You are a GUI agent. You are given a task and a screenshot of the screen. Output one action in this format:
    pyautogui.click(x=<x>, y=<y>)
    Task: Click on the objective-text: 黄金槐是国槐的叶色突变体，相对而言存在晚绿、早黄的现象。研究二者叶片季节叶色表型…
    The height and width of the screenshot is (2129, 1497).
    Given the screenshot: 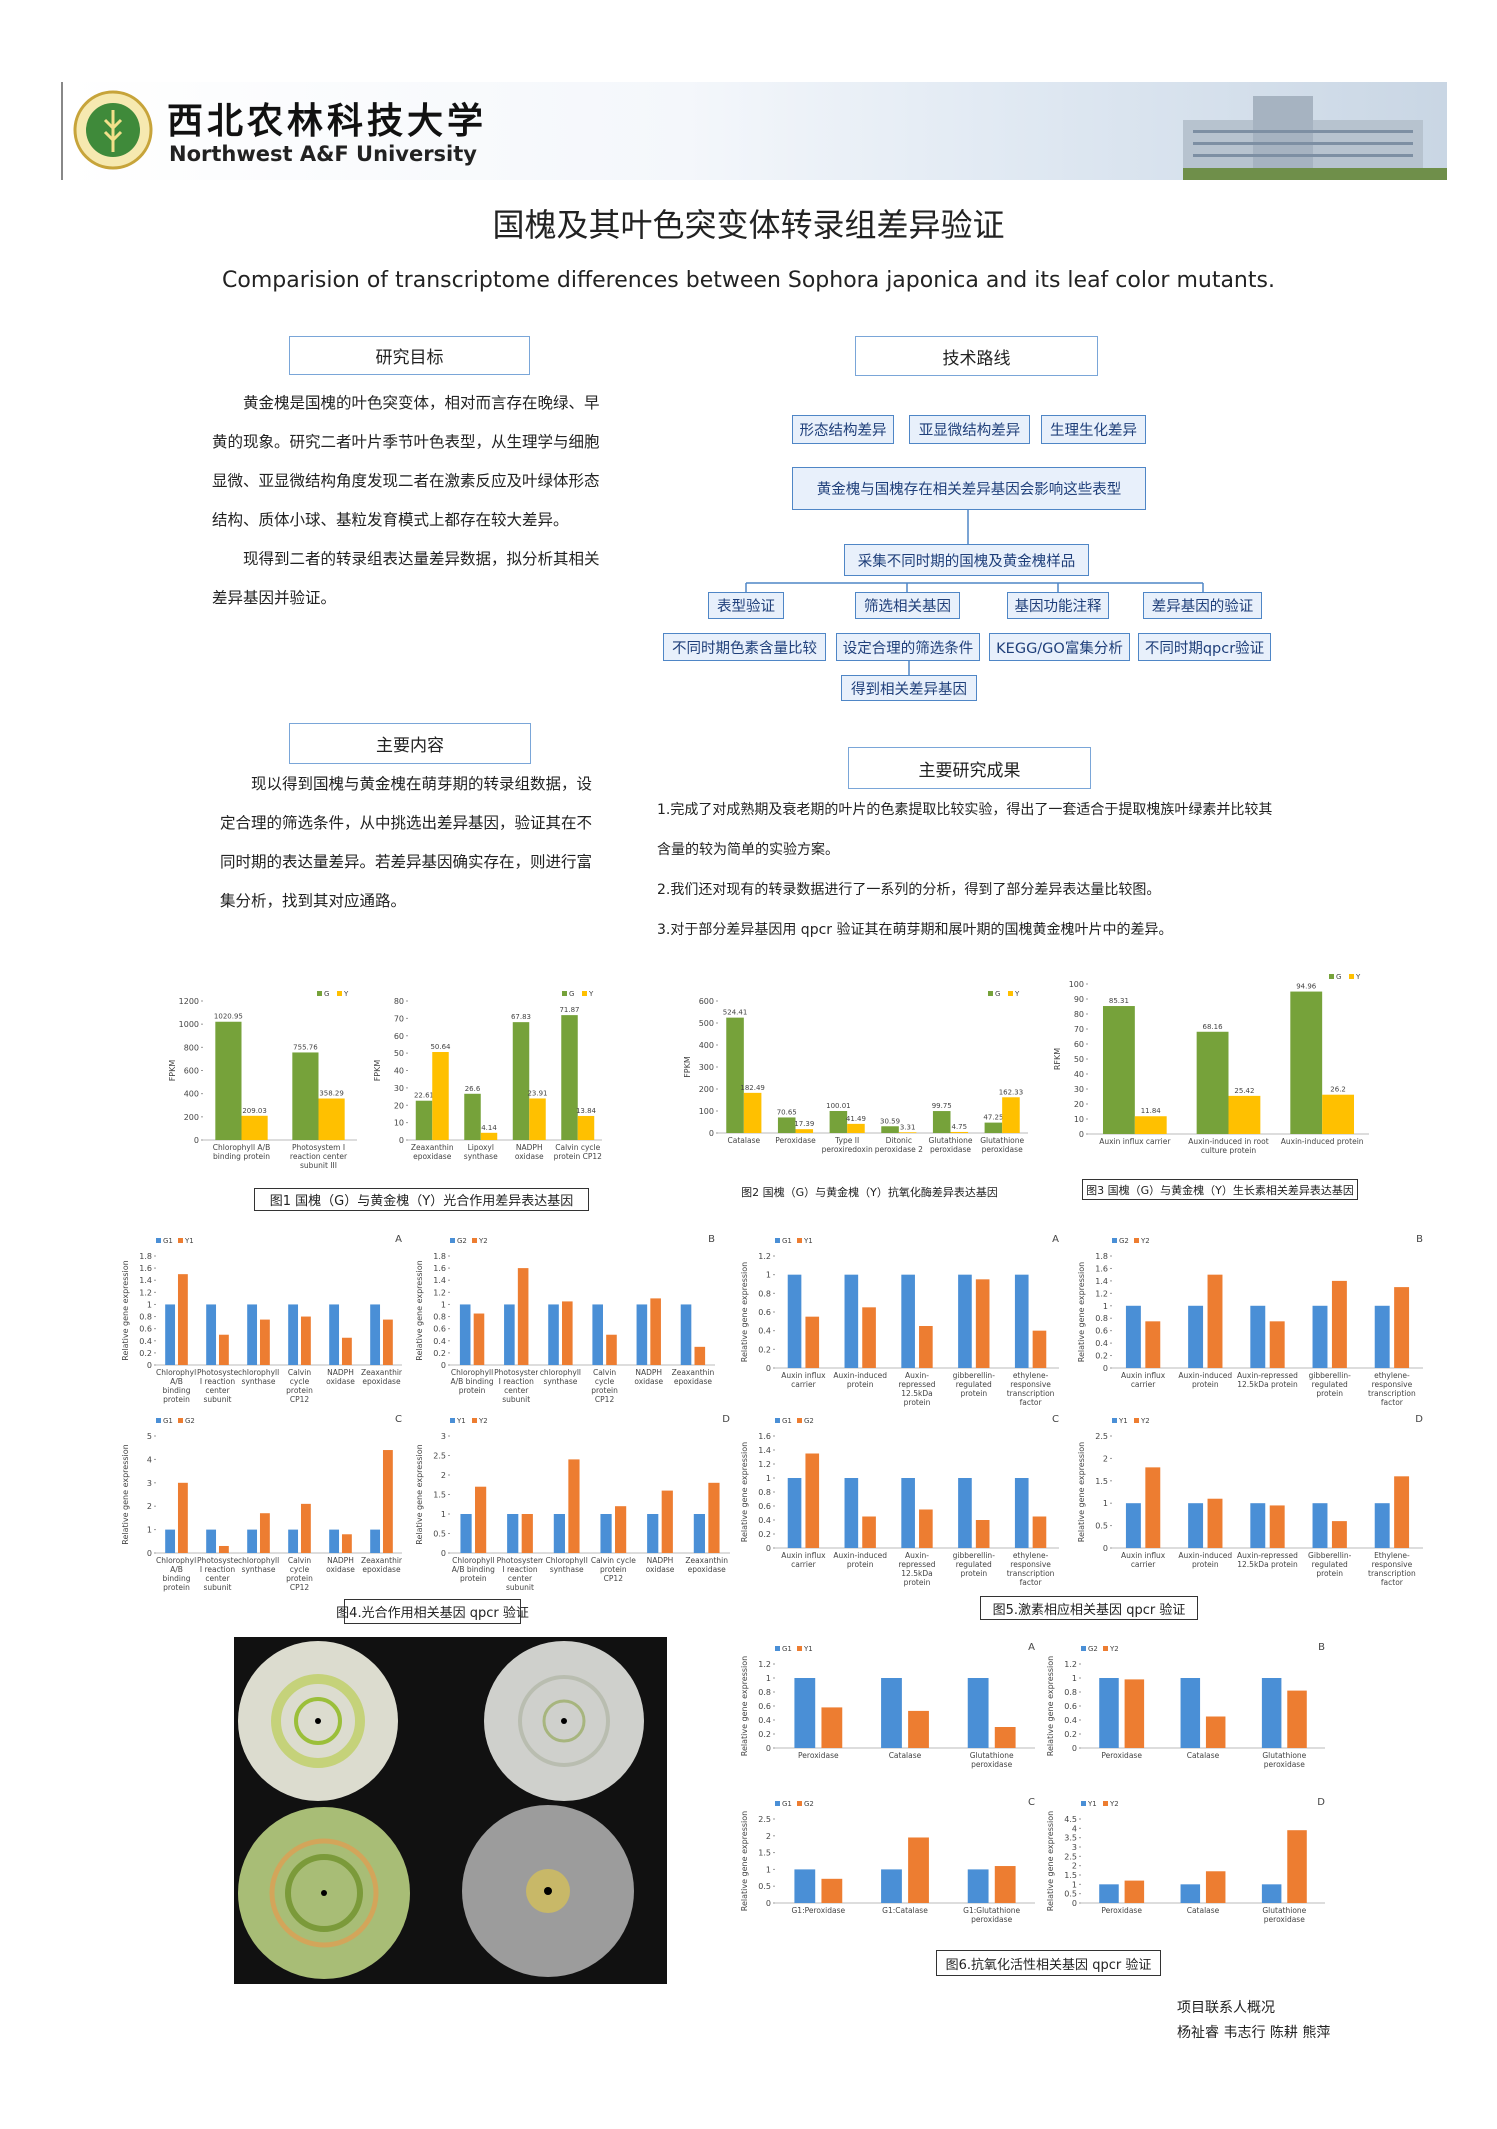 What is the action you would take?
    pyautogui.click(x=407, y=501)
    